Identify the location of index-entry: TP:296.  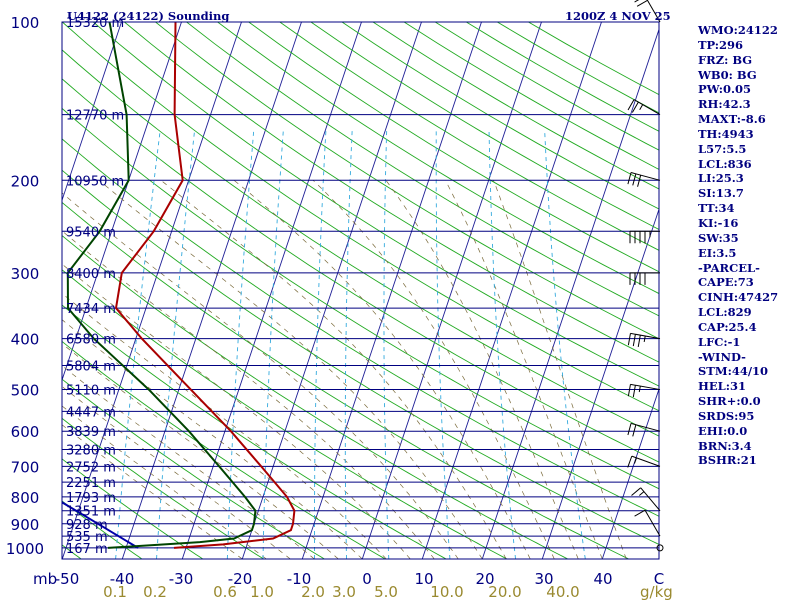
(721, 44).